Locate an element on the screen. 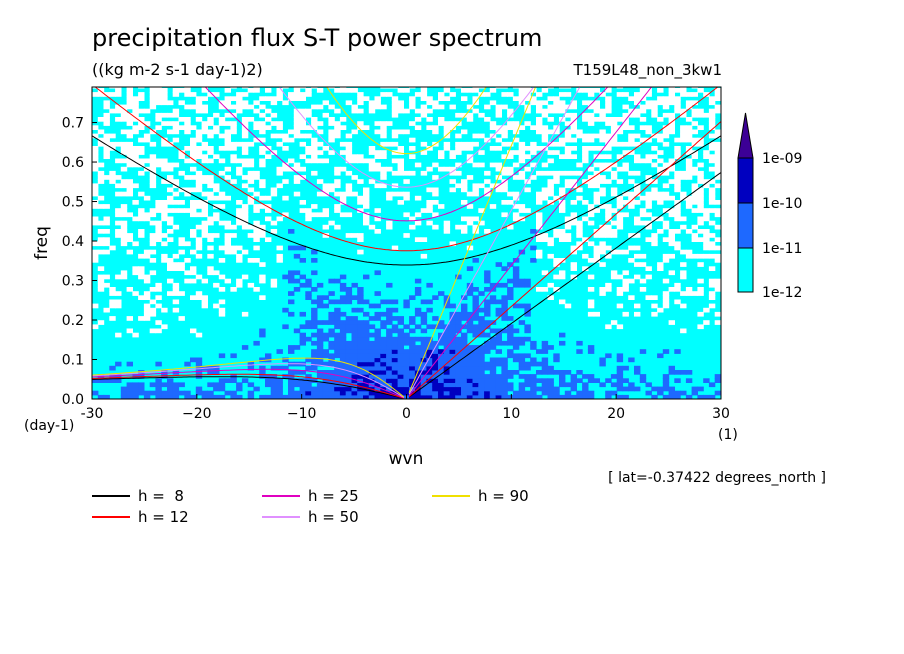 This screenshot has height=654, width=904. y-tick-label: 0.6 is located at coordinates (73, 163).